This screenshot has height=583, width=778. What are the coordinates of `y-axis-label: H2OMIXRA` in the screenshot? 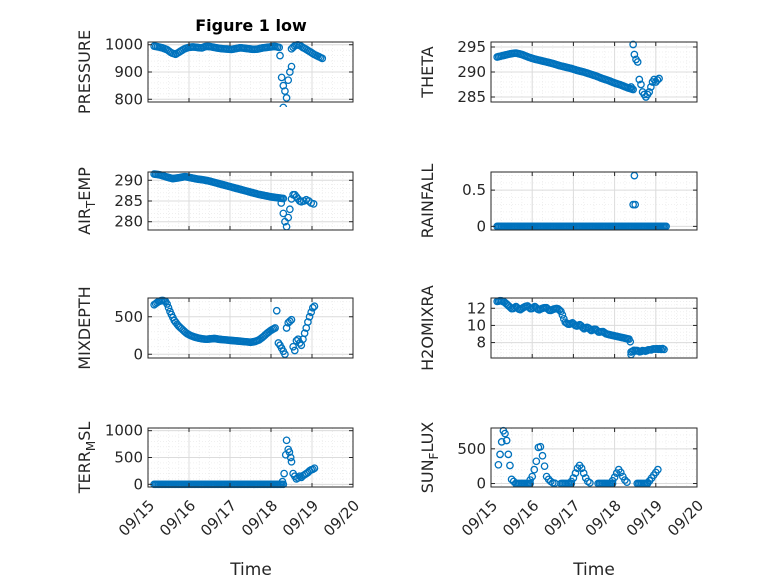 It's located at (427, 328).